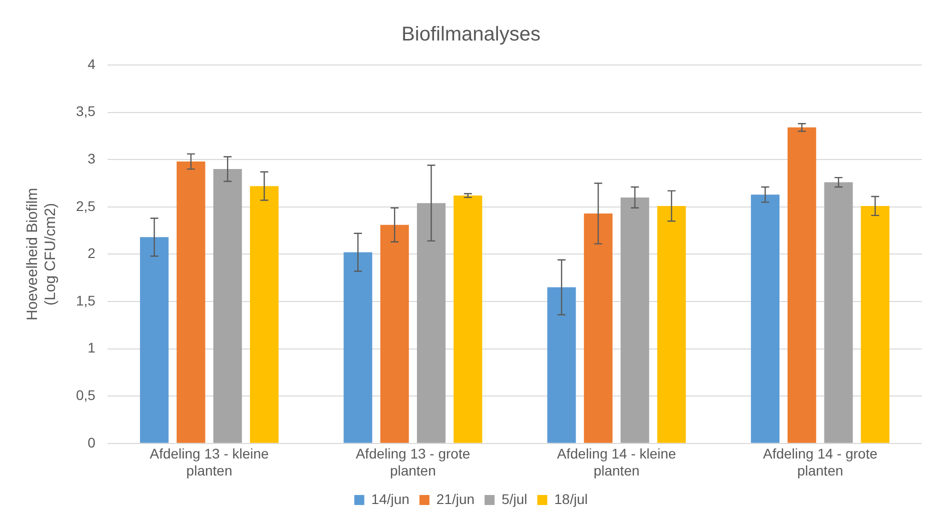 This screenshot has height=522, width=947. Describe the element at coordinates (92, 158) in the screenshot. I see `y-tick-label: 3` at that location.